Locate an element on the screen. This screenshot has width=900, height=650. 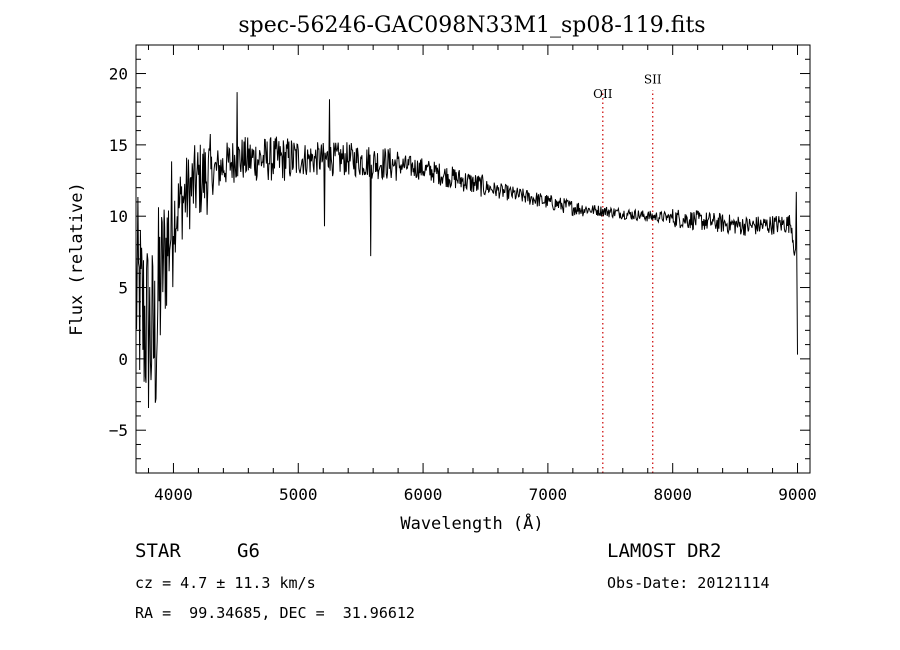
y-tick-label: 20 is located at coordinates (118, 74).